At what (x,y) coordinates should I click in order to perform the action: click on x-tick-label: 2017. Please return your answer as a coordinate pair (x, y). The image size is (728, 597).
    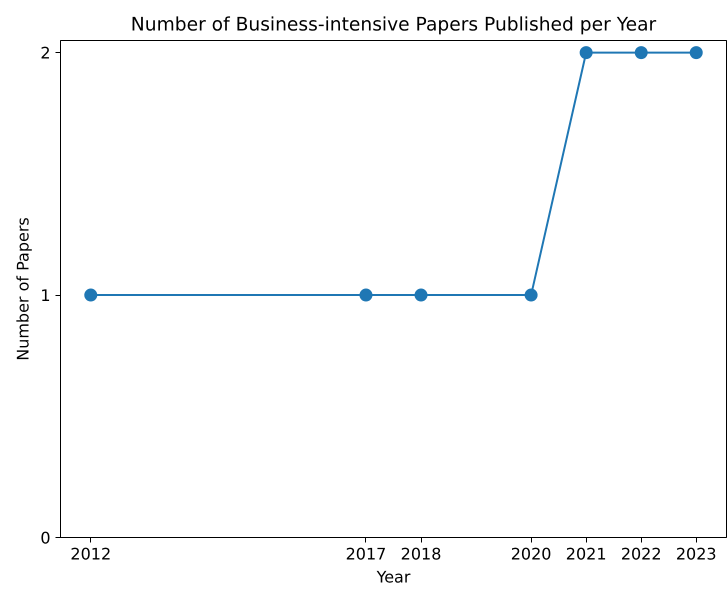
    Looking at the image, I should click on (366, 554).